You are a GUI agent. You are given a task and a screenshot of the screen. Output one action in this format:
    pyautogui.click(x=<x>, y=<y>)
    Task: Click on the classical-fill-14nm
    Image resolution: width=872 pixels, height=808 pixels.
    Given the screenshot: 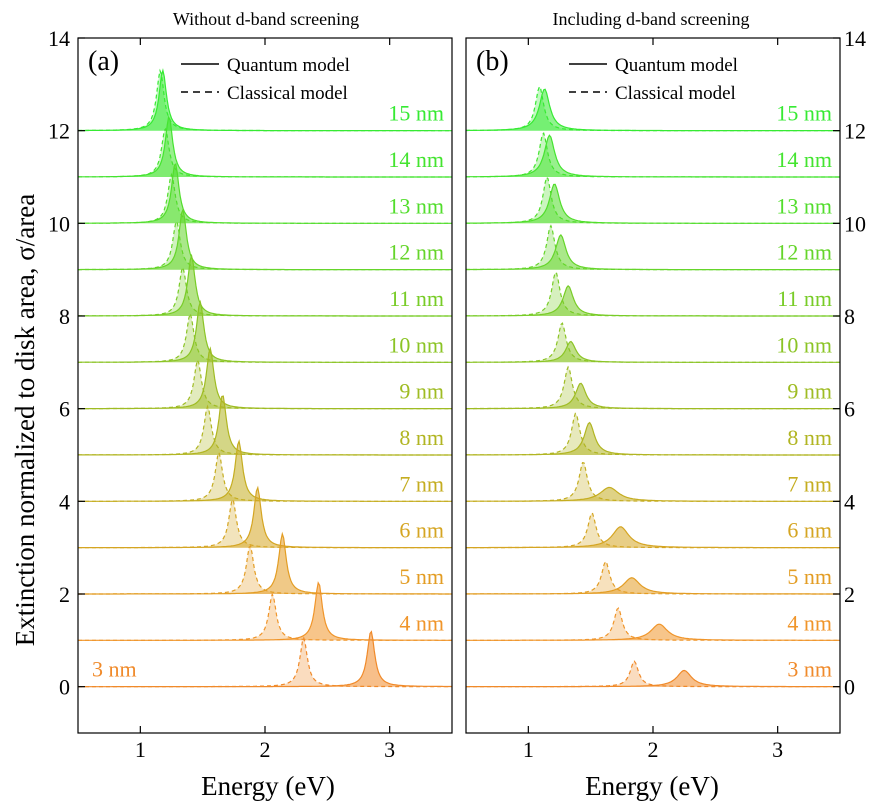 What is the action you would take?
    pyautogui.click(x=653, y=155)
    